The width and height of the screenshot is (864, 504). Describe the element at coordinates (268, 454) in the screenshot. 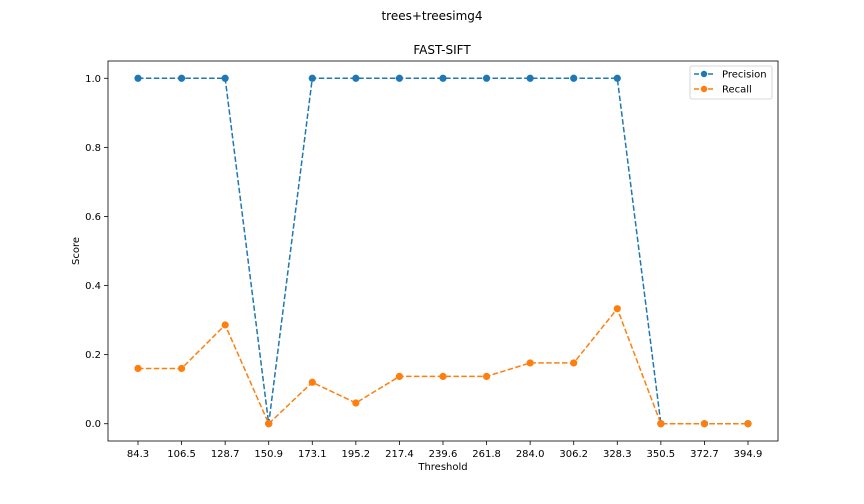

I see `x-tick-label: 150.9` at that location.